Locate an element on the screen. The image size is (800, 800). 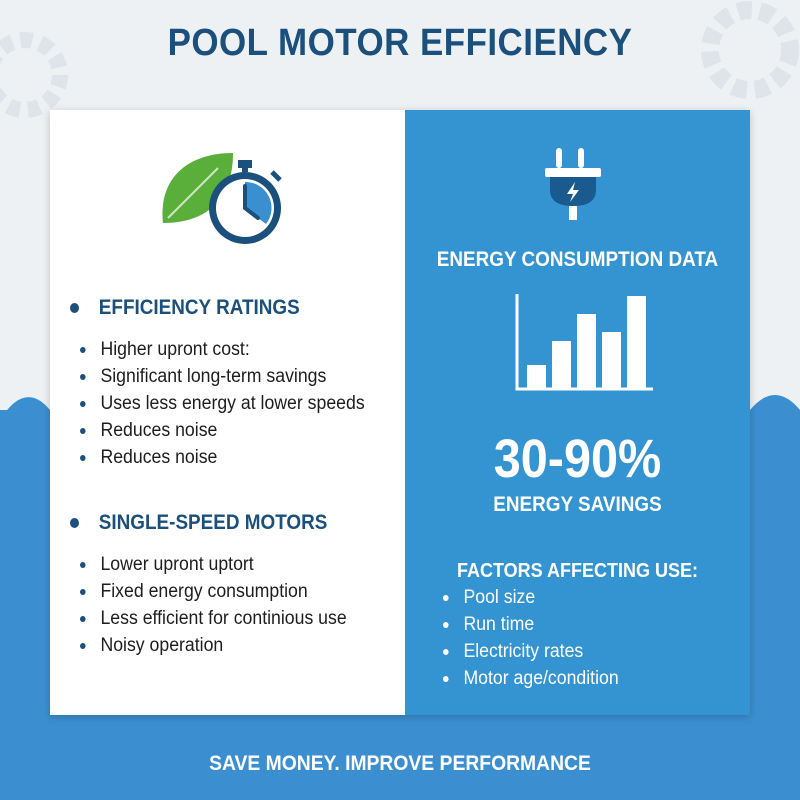
list-item: Electricity rates is located at coordinates (531, 651).